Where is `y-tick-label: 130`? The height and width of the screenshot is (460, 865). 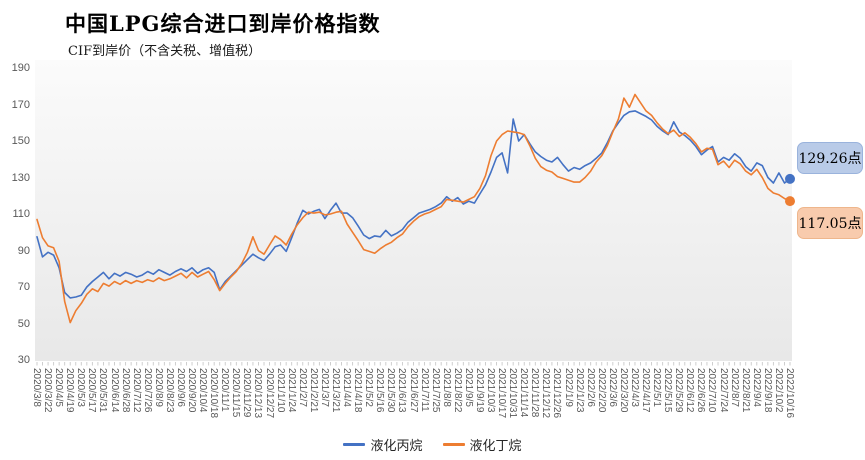 y-tick-label: 130 is located at coordinates (20, 177).